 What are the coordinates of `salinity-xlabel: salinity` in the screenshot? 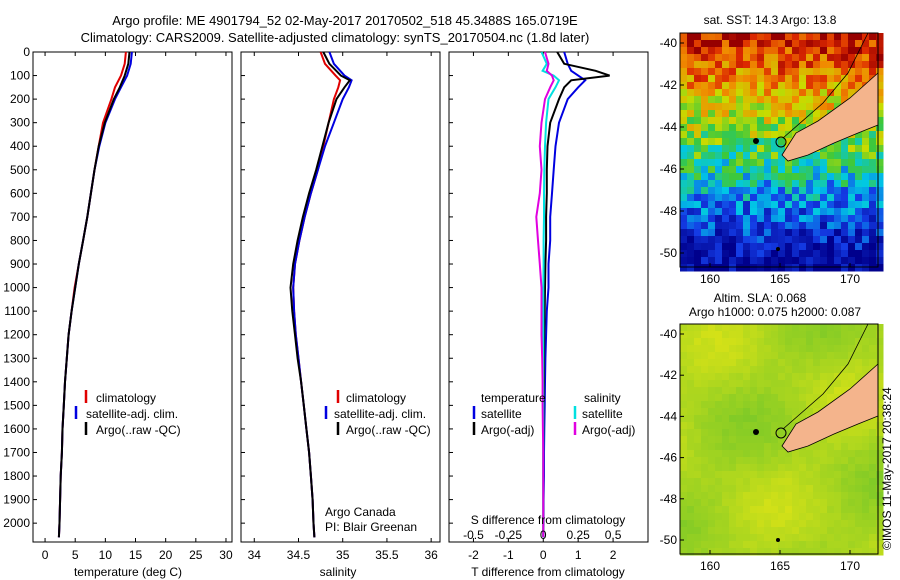 It's located at (338, 572).